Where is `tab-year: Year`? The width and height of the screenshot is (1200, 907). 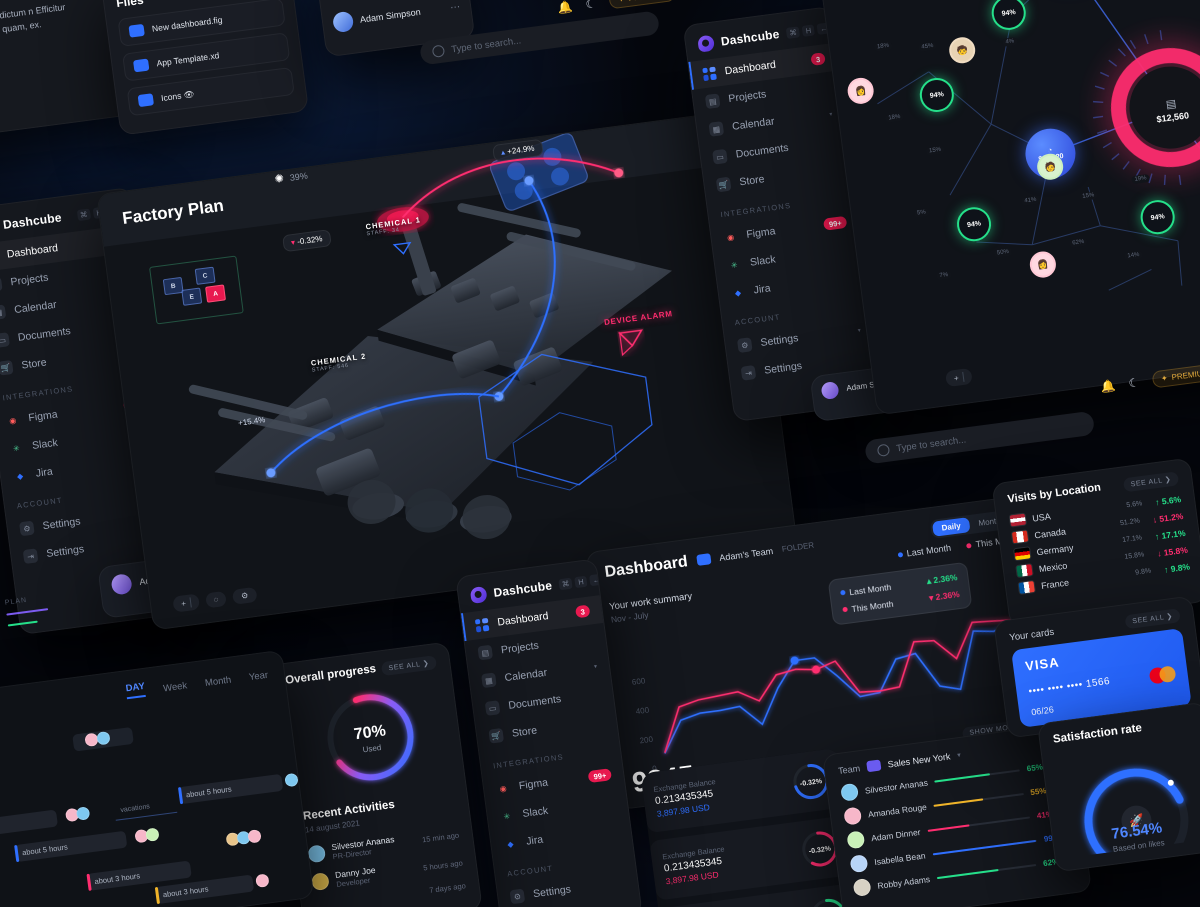
tab-year: Year is located at coordinates (258, 676).